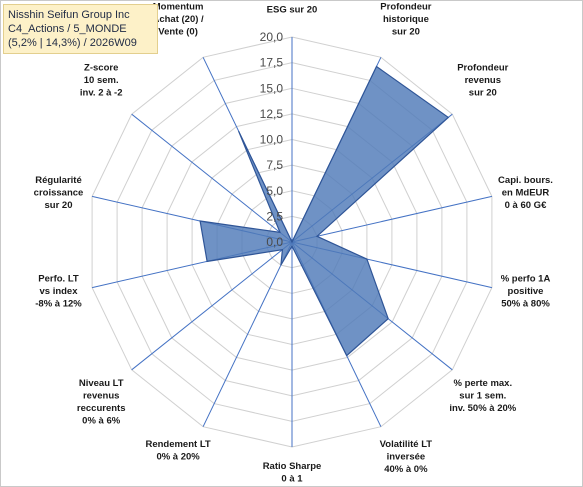 Image resolution: width=583 pixels, height=487 pixels. I want to click on tick-label: 10,0, so click(272, 140).